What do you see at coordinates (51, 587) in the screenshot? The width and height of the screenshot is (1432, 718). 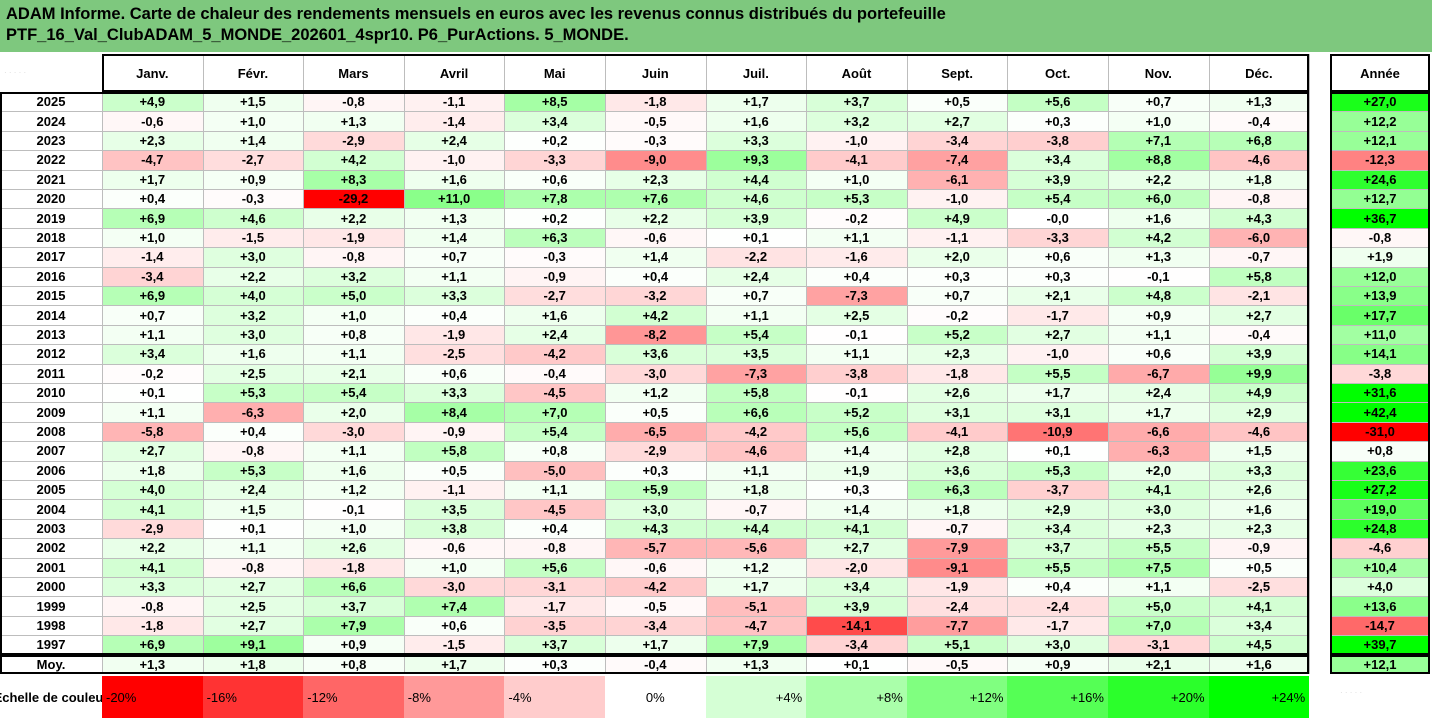 I see `row-label-2000: 2000` at bounding box center [51, 587].